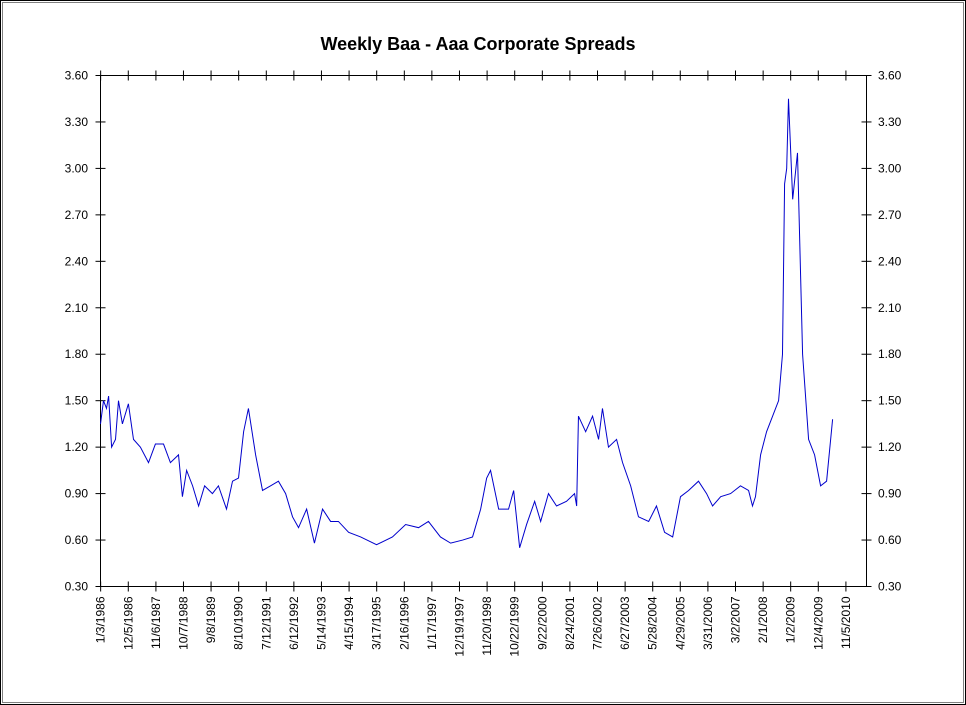  Describe the element at coordinates (128, 623) in the screenshot. I see `x-tick-label: 12/5/1986` at that location.